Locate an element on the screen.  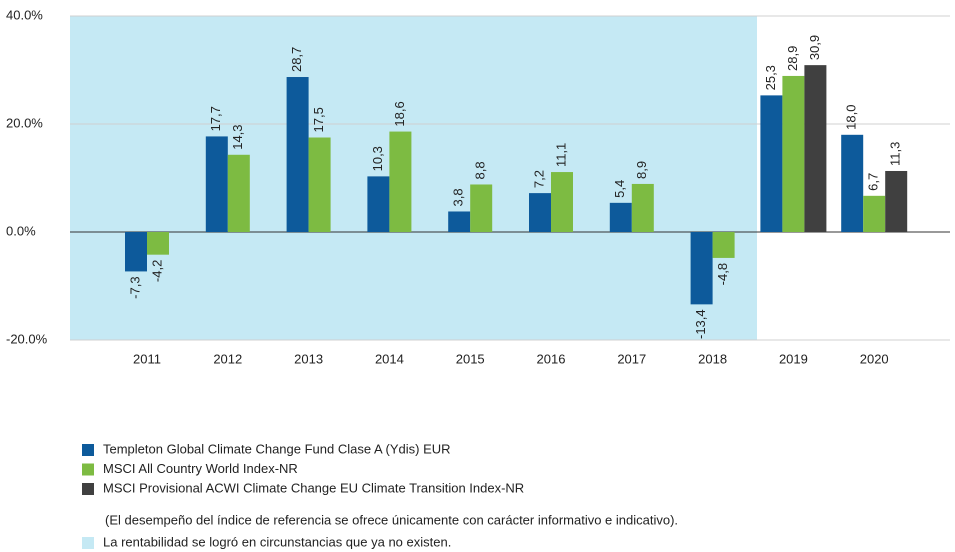
x-tick-label: 2012 is located at coordinates (227, 358).